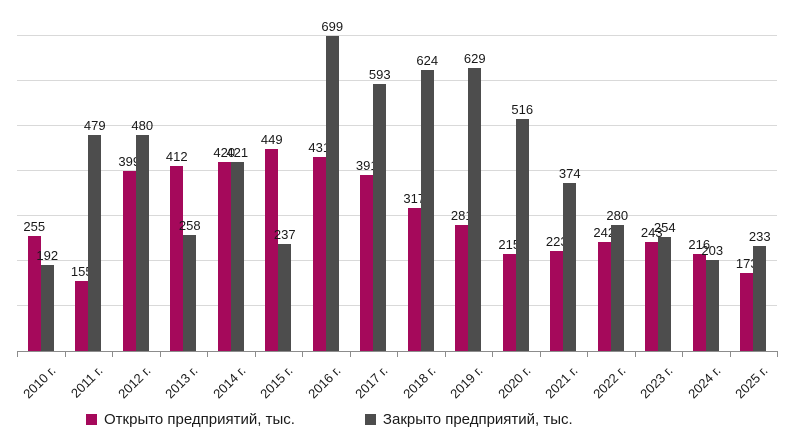 Image resolution: width=796 pixels, height=443 pixels. I want to click on data-label-opened-2016: 431, so click(319, 148).